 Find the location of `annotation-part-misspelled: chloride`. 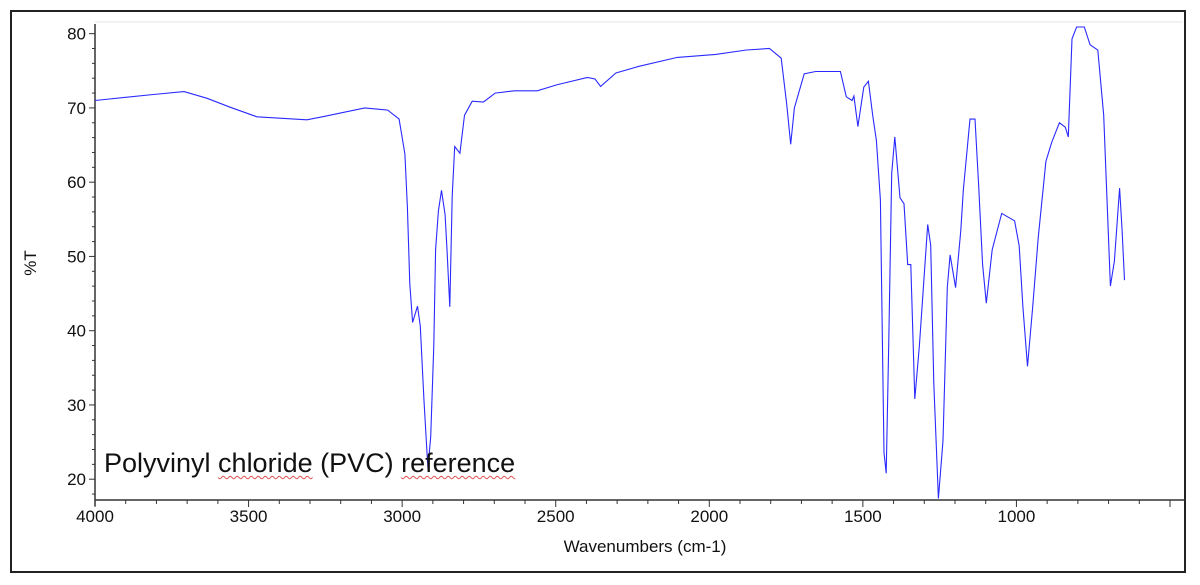

annotation-part-misspelled: chloride is located at coordinates (265, 463).